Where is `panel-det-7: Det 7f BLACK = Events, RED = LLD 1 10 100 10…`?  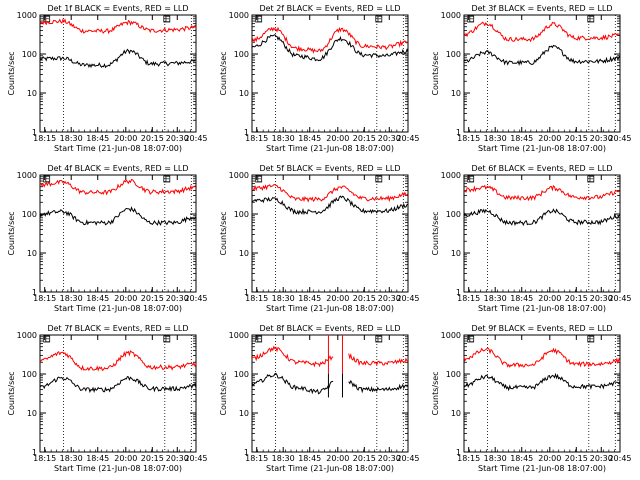 panel-det-7: Det 7f BLACK = Events, RED = LLD 1 10 100 10… is located at coordinates (107, 398).